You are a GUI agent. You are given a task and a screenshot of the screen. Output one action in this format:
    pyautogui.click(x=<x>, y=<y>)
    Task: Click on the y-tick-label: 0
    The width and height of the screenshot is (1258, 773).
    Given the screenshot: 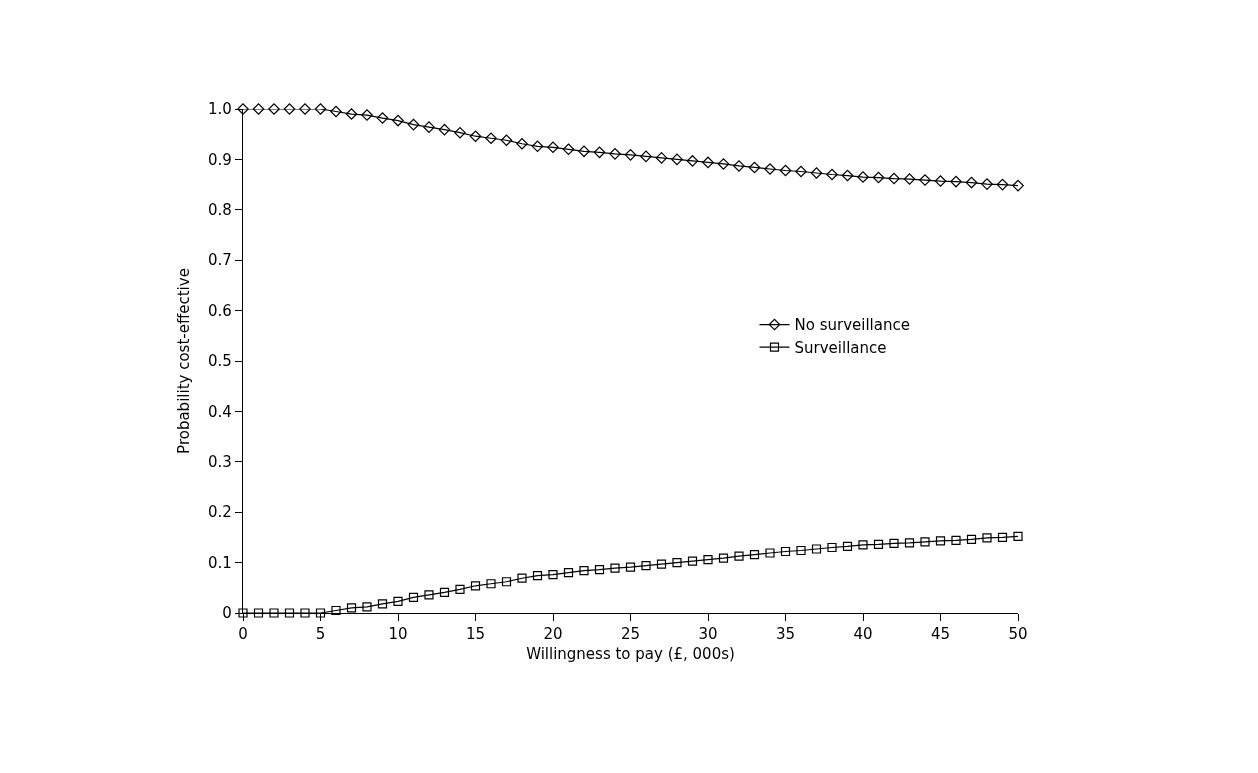 What is the action you would take?
    pyautogui.click(x=227, y=613)
    